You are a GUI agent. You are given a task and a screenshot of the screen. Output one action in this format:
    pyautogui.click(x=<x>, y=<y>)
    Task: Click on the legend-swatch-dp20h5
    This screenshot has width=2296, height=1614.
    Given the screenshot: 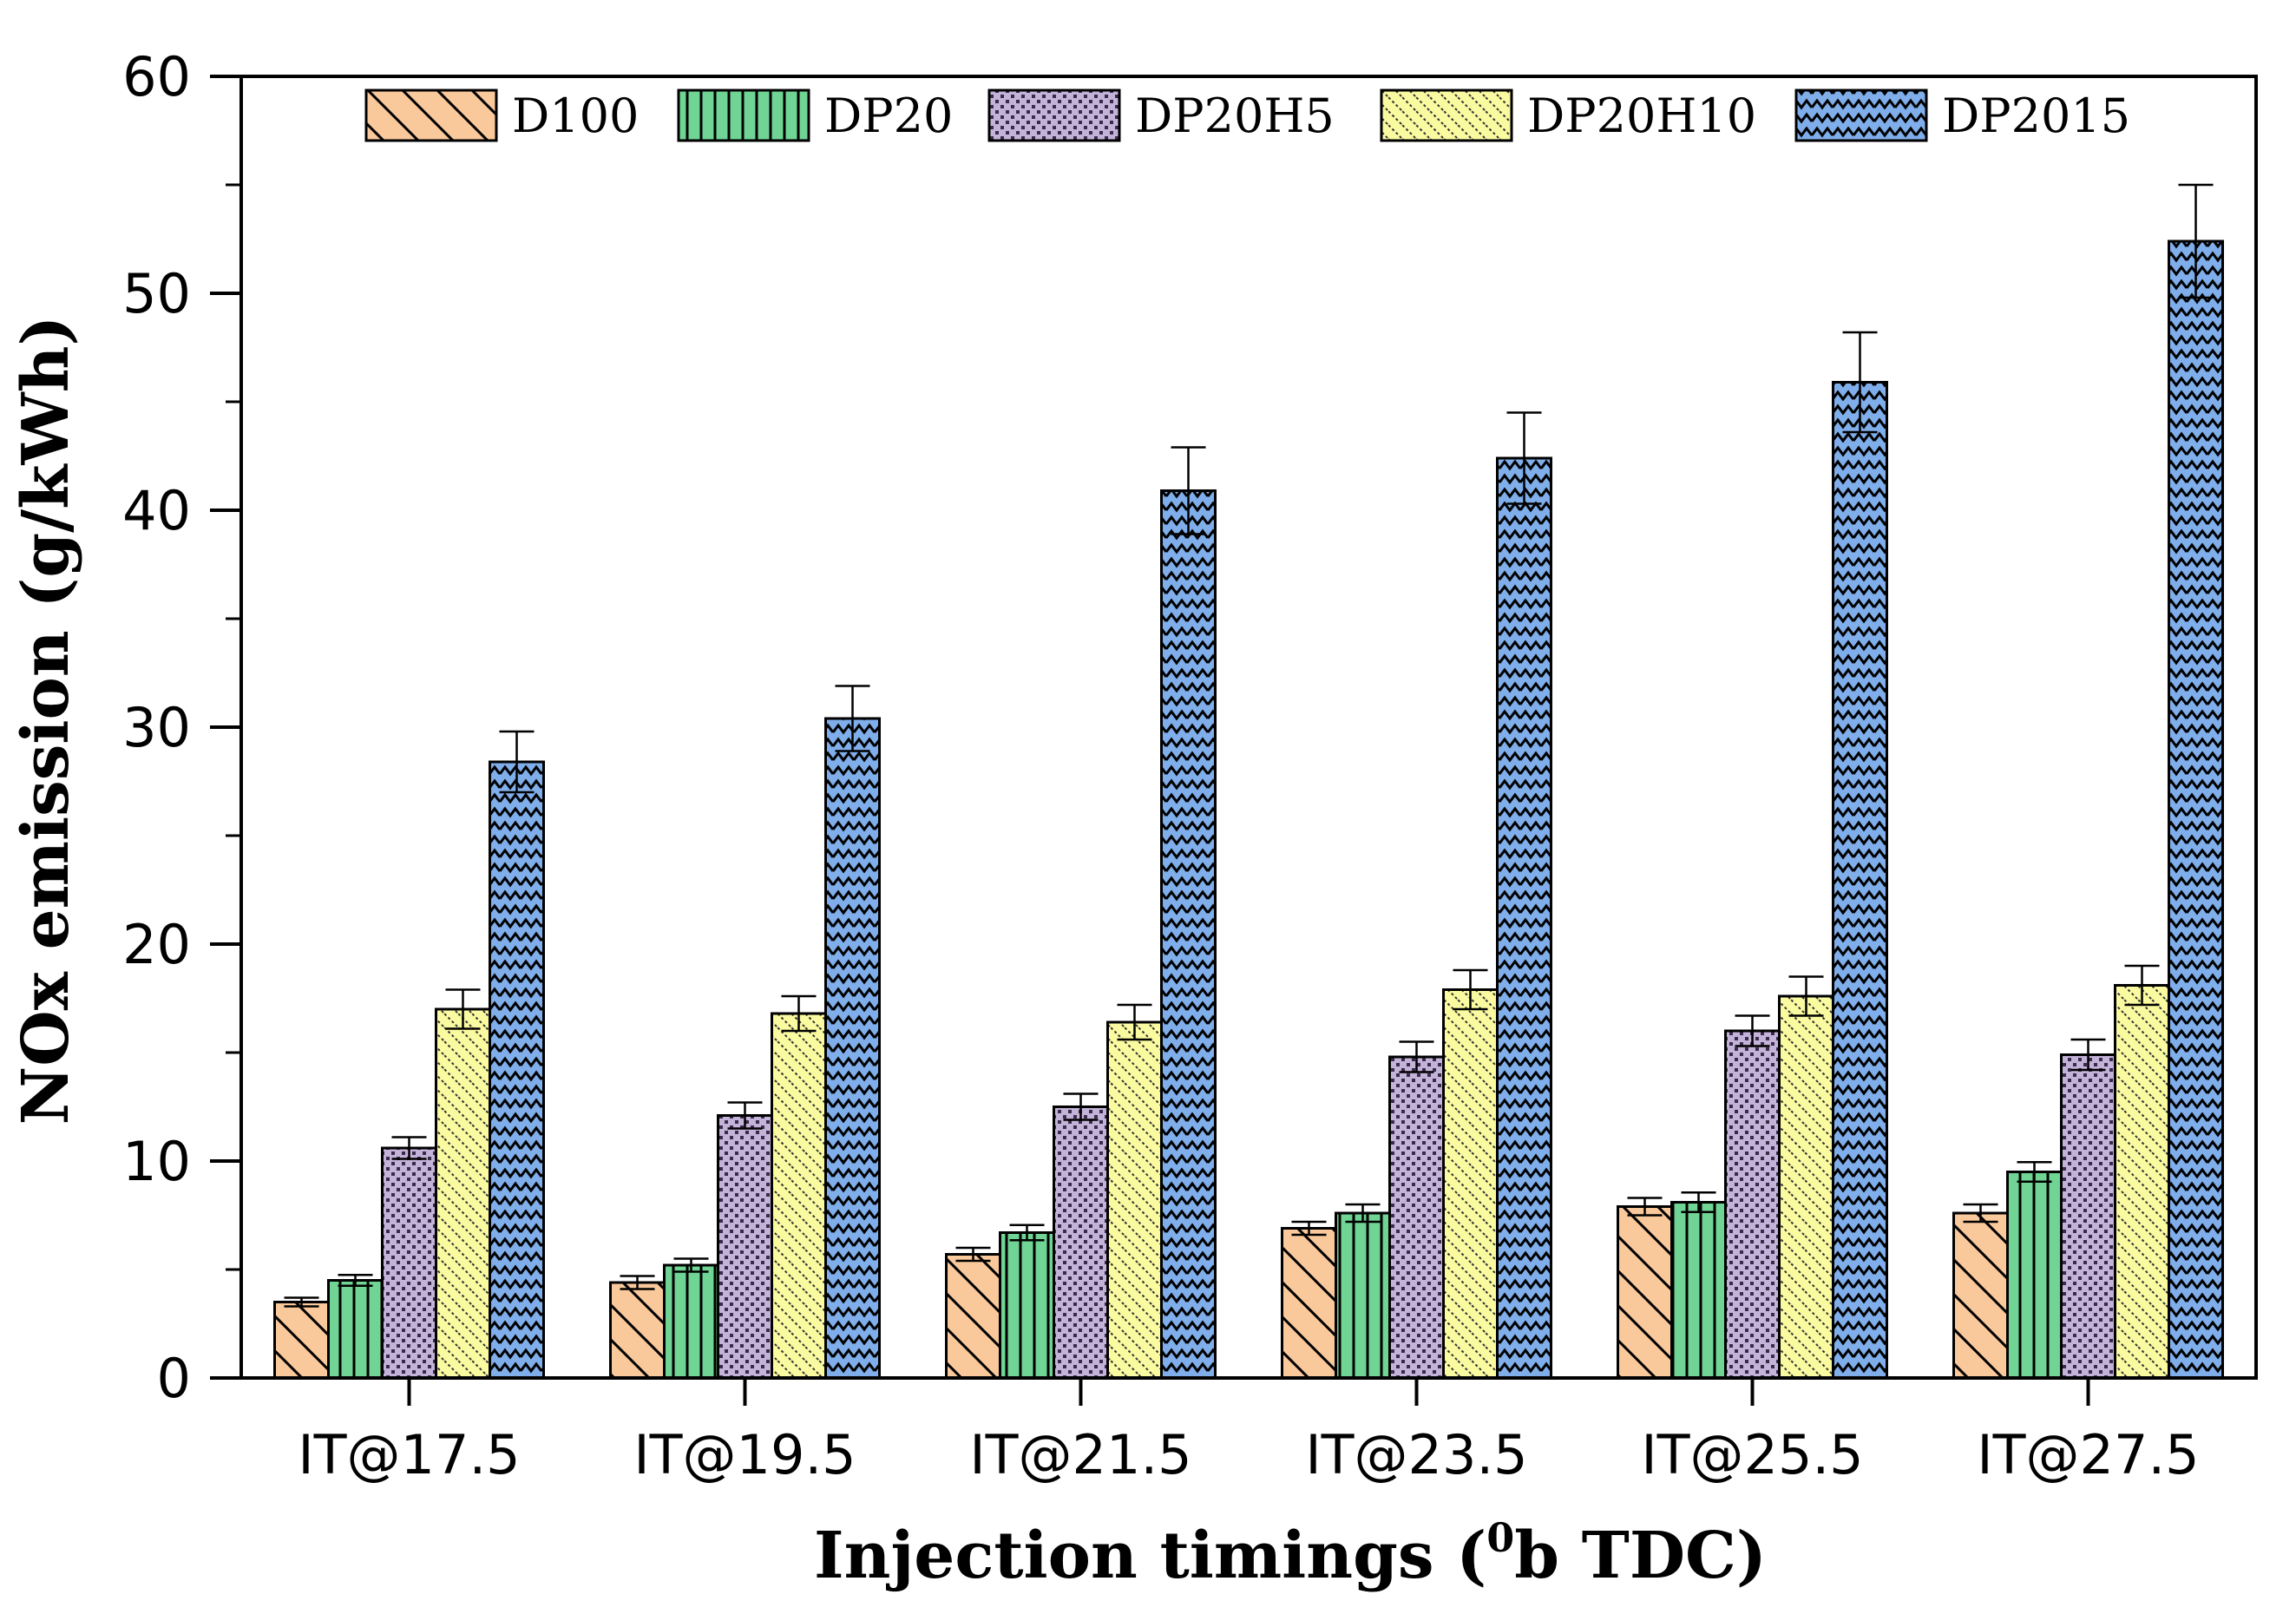 What is the action you would take?
    pyautogui.click(x=1054, y=116)
    